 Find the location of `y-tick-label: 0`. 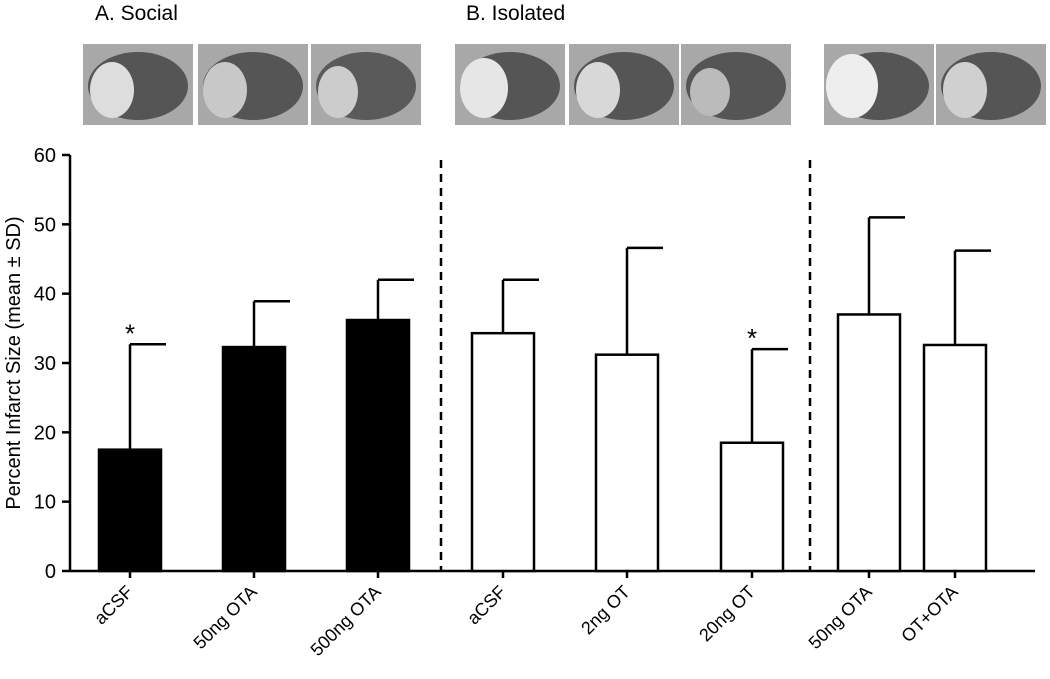

y-tick-label: 0 is located at coordinates (50, 572).